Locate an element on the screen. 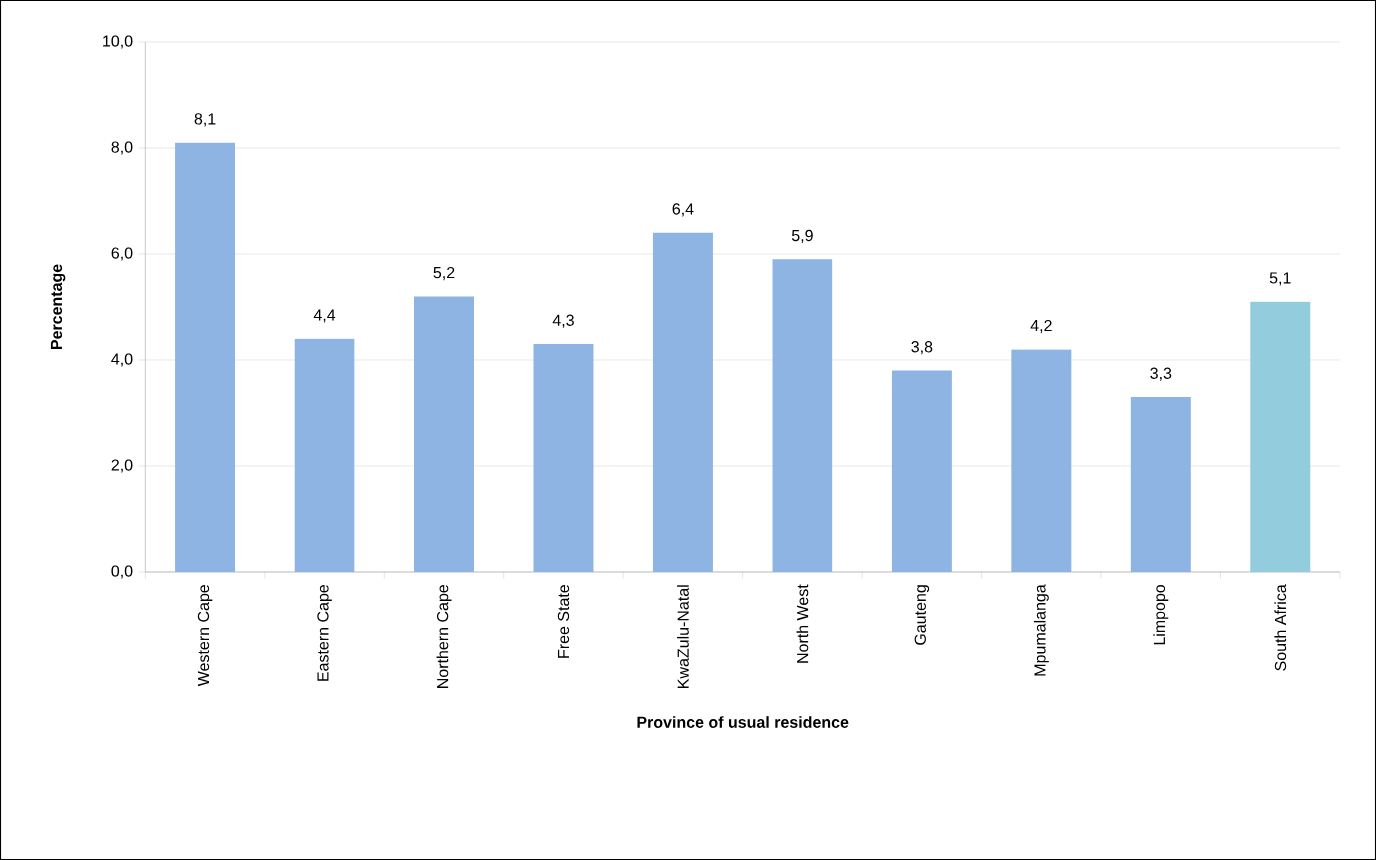  x-axis-title: Province of usual residence is located at coordinates (743, 722).